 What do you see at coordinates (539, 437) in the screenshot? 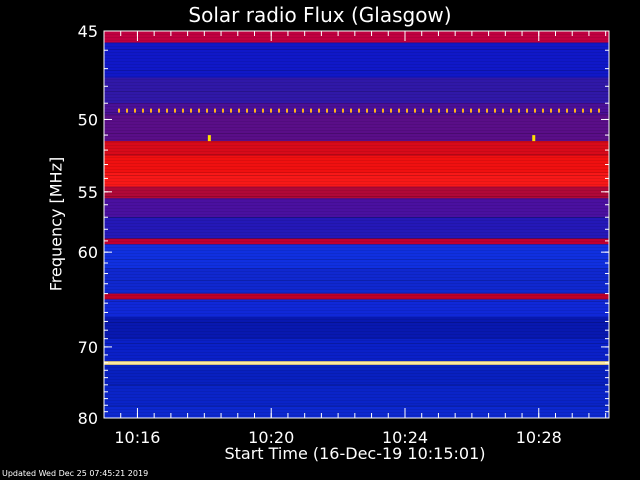
I see `x-tick-label: 10:28` at bounding box center [539, 437].